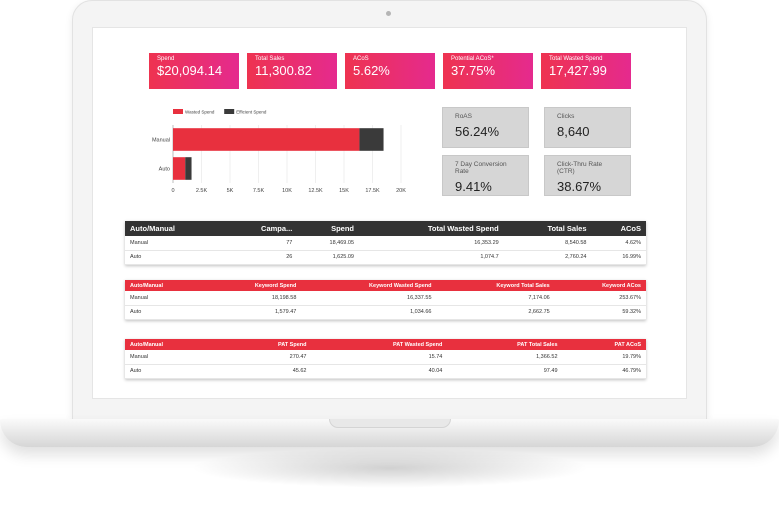  Describe the element at coordinates (618, 257) in the screenshot. I see `table-cell: 16.99%` at that location.